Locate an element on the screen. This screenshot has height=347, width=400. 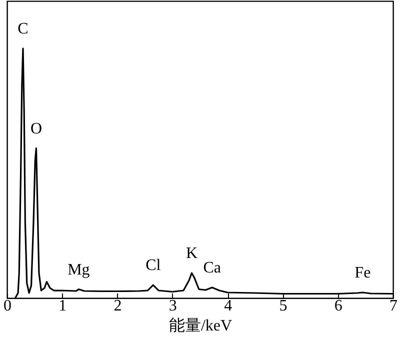
annotation: Cl is located at coordinates (154, 265).